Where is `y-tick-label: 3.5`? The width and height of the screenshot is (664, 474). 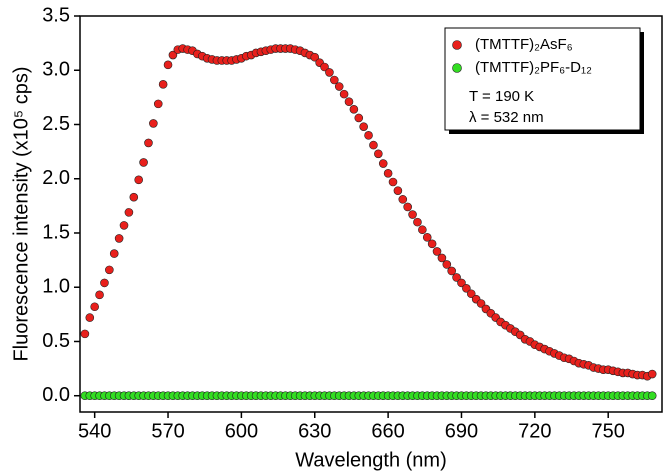
y-tick-label: 3.5 is located at coordinates (56, 15).